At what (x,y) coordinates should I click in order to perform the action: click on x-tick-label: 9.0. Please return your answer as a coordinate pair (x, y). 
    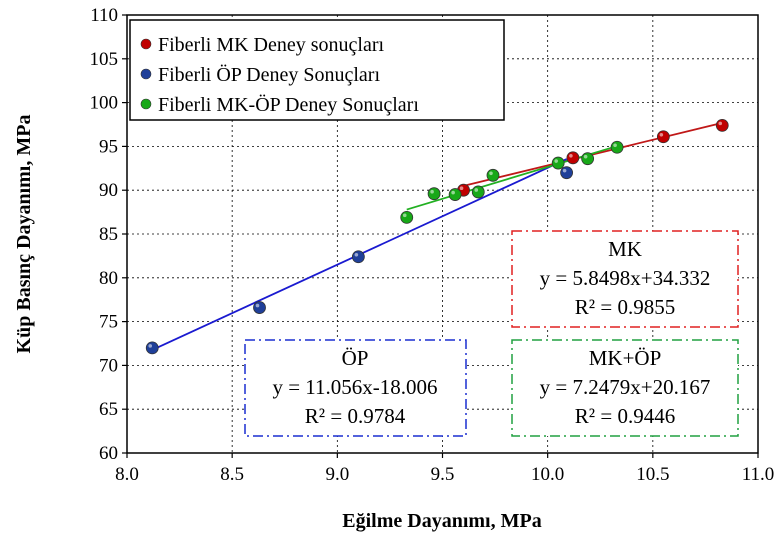
    Looking at the image, I should click on (337, 474).